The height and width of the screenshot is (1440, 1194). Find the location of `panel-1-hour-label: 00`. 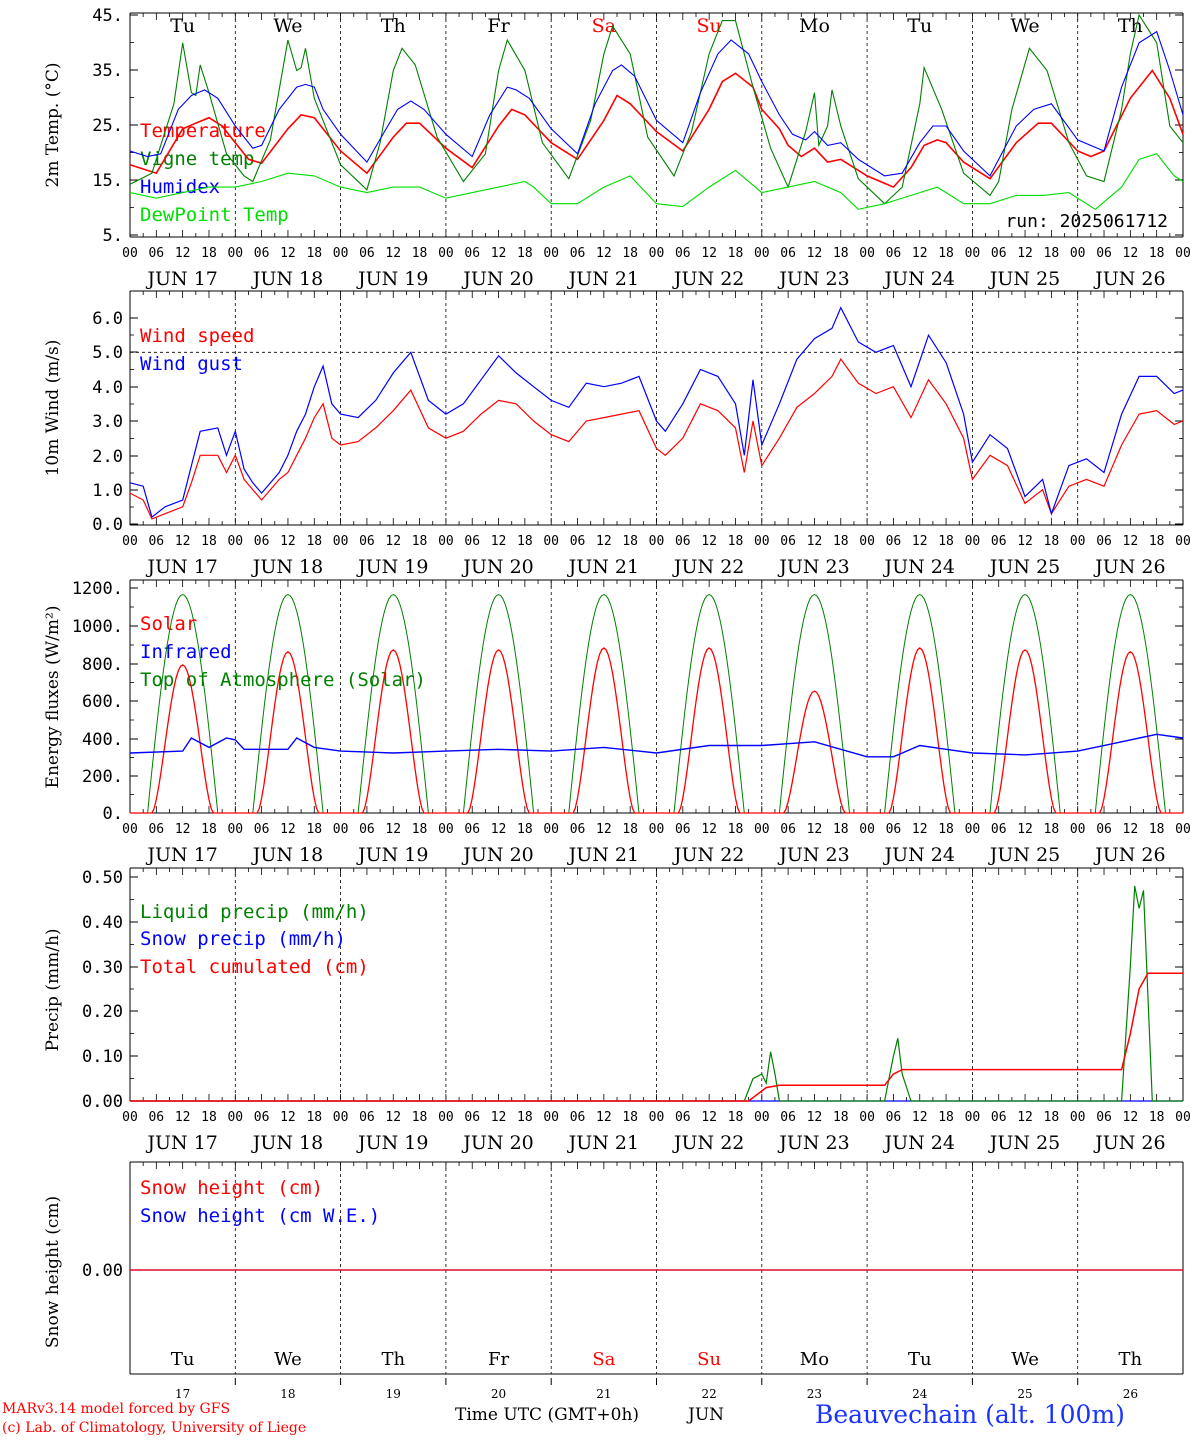

panel-1-hour-label: 00 is located at coordinates (867, 253).